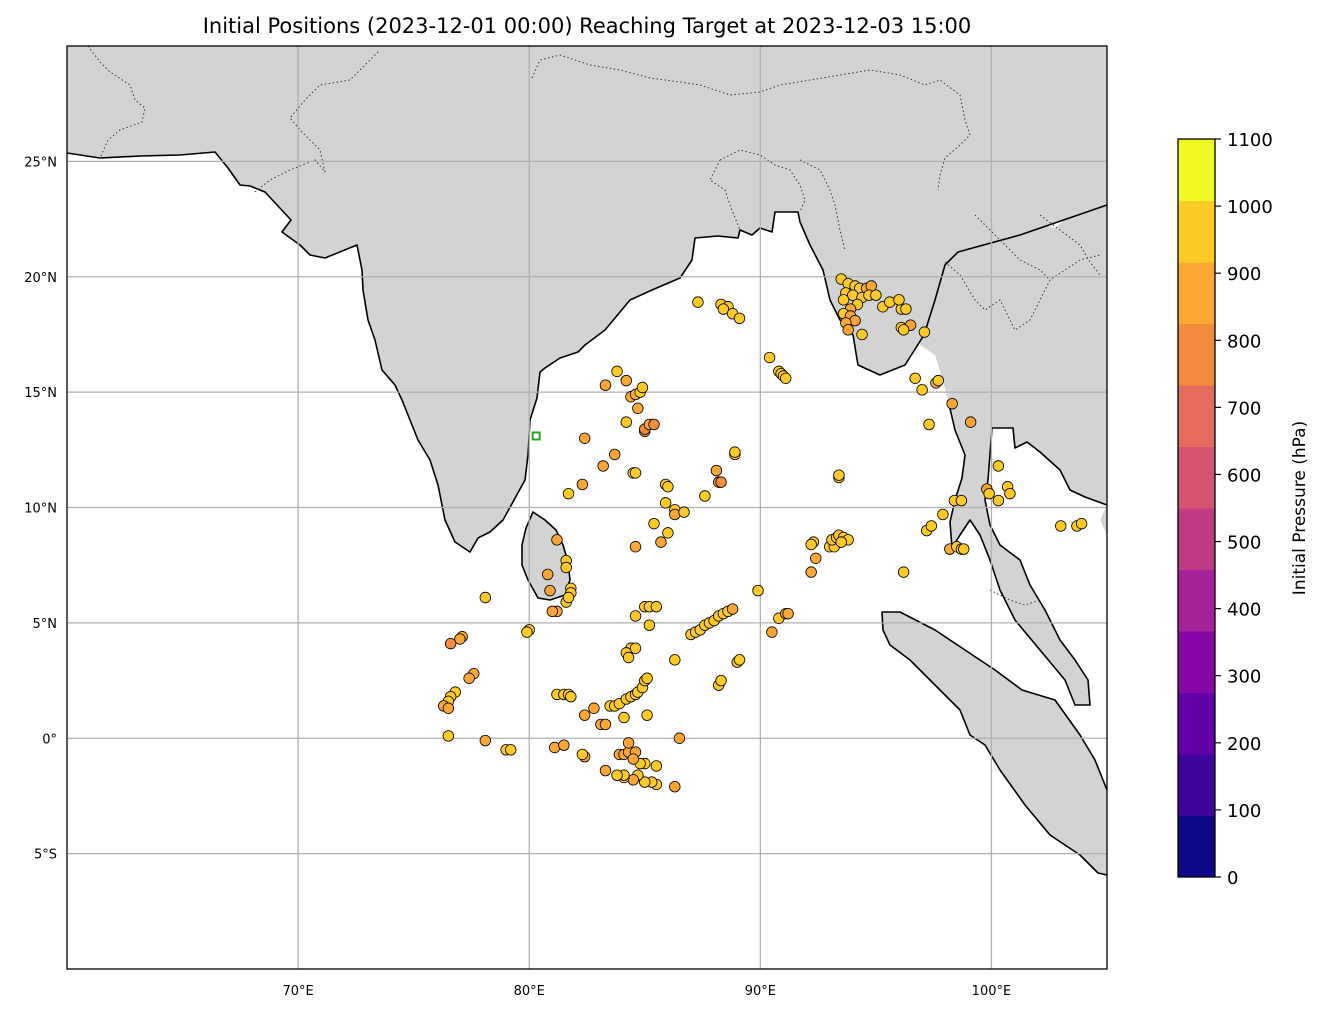 The width and height of the screenshot is (1324, 1013). Describe the element at coordinates (536, 436) in the screenshot. I see `target-marker-square` at that location.